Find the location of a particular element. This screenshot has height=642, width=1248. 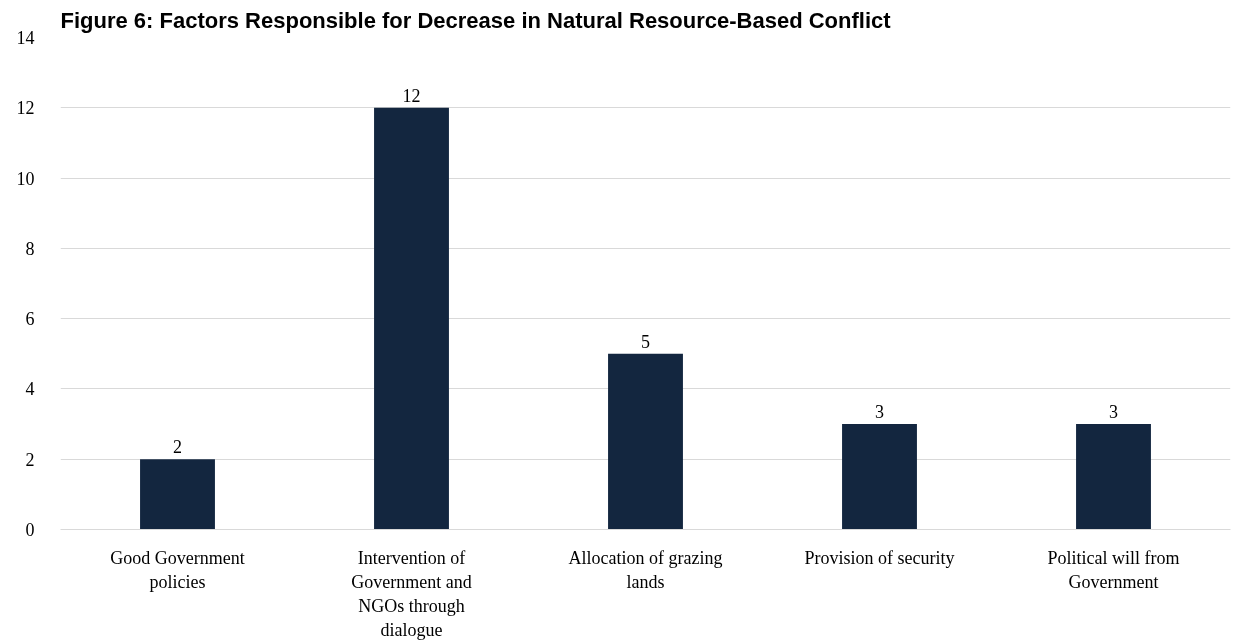

x-tick-label: Good Government policies is located at coordinates (177, 569).